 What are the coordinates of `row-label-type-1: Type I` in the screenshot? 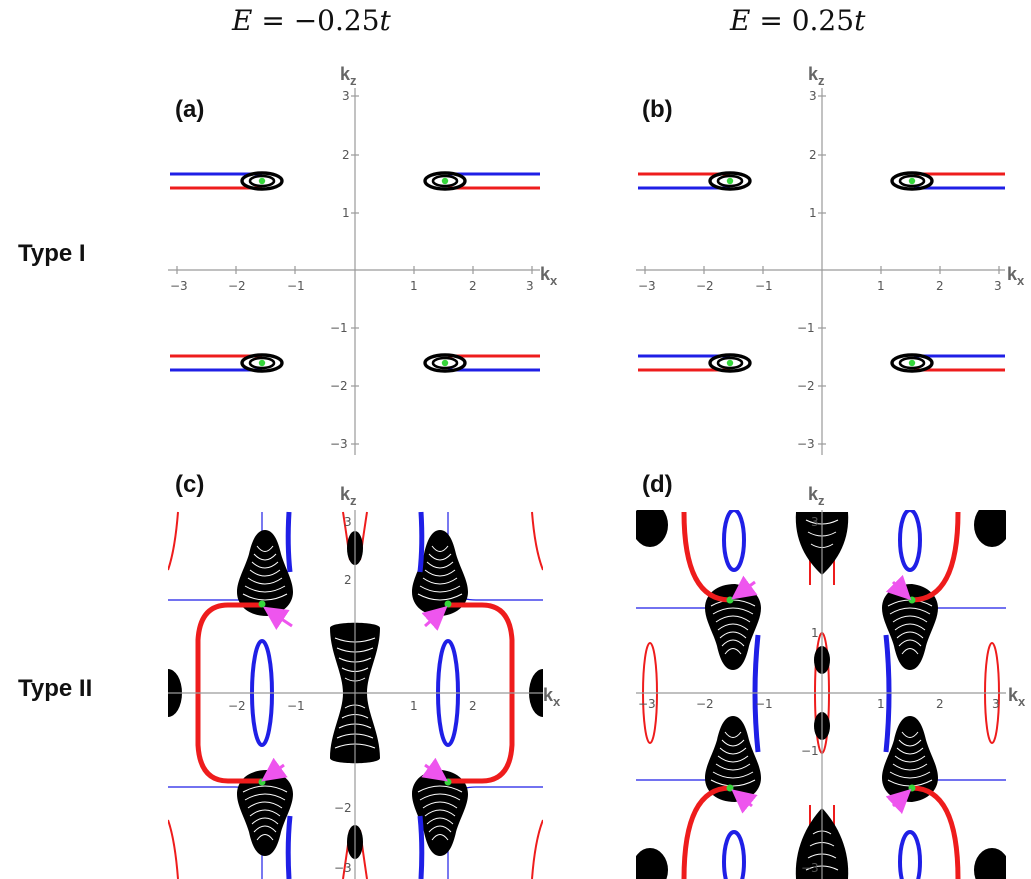 It's located at (52, 253).